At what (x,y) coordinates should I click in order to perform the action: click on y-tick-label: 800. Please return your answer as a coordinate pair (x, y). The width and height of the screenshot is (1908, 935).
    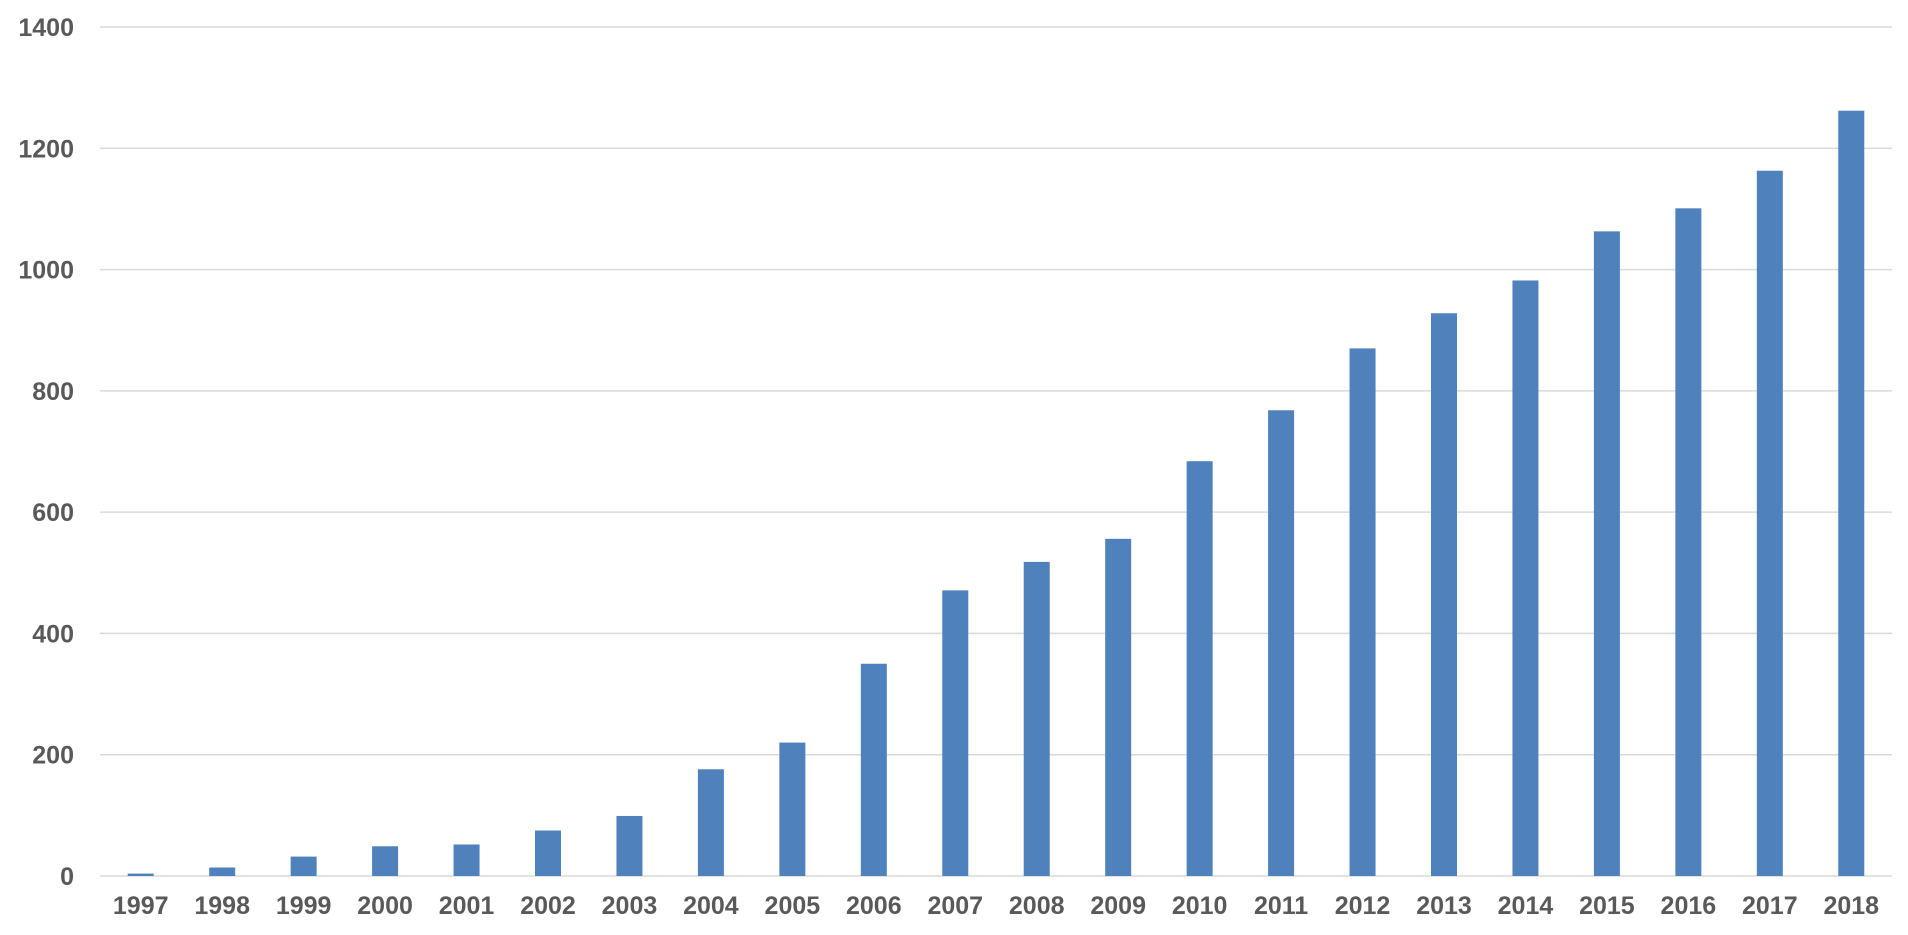
    Looking at the image, I should click on (53, 392).